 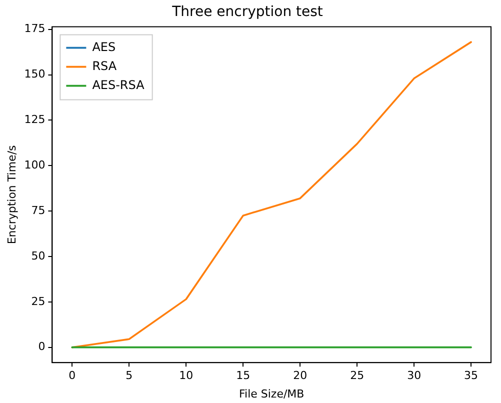 I want to click on x-tick-label: 15, so click(x=243, y=375).